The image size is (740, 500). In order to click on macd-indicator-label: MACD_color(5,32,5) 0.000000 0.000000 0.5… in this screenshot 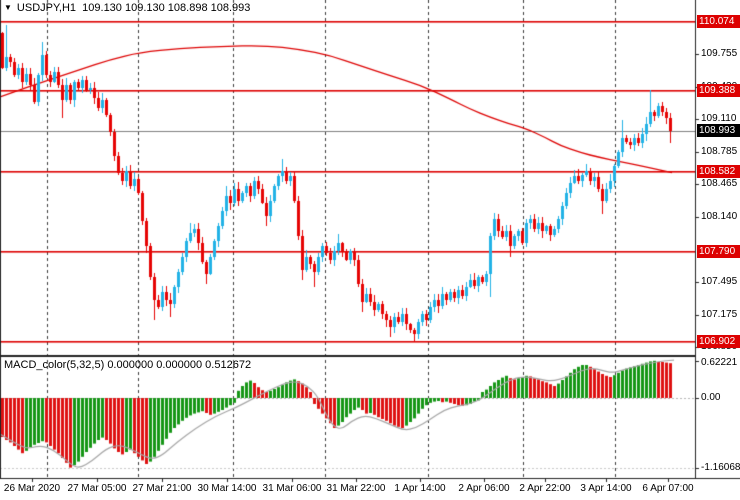, I will do `click(128, 365)`.